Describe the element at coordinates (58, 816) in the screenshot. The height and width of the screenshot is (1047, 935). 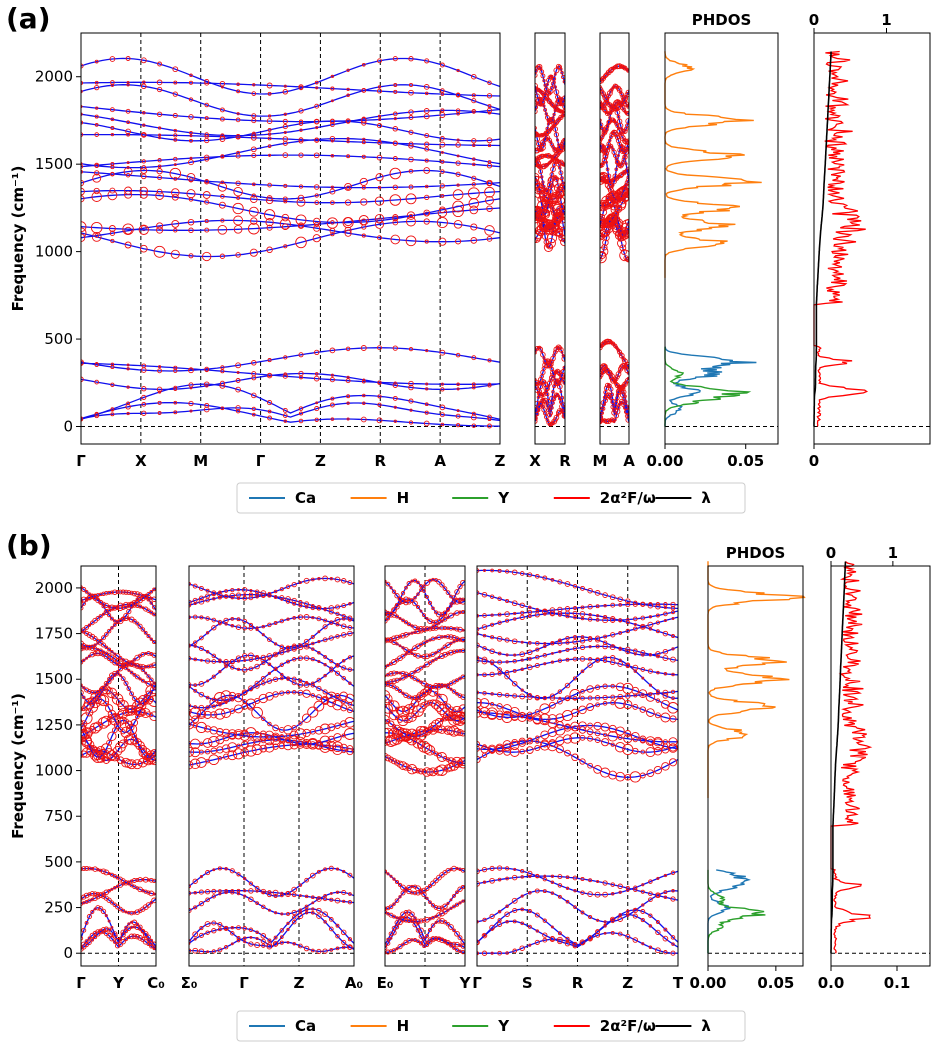
I see `y-tick-label: 750` at that location.